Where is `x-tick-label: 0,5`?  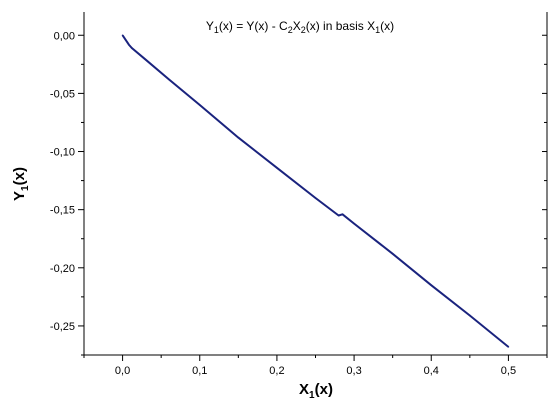
x-tick-label: 0,5 is located at coordinates (508, 371).